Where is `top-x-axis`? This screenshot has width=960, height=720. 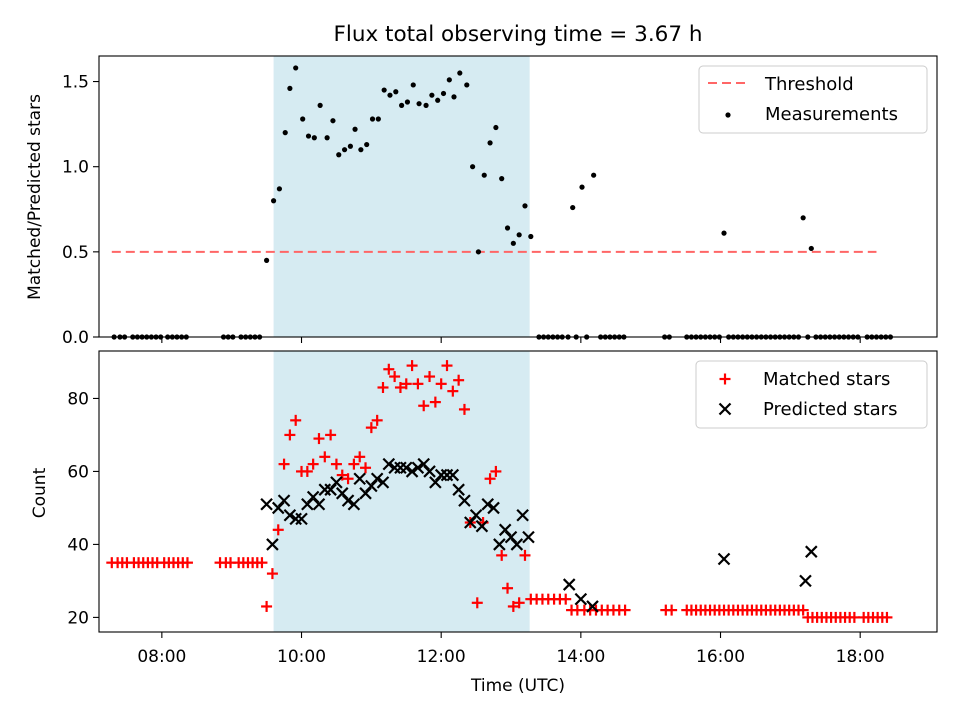 top-x-axis is located at coordinates (511, 340).